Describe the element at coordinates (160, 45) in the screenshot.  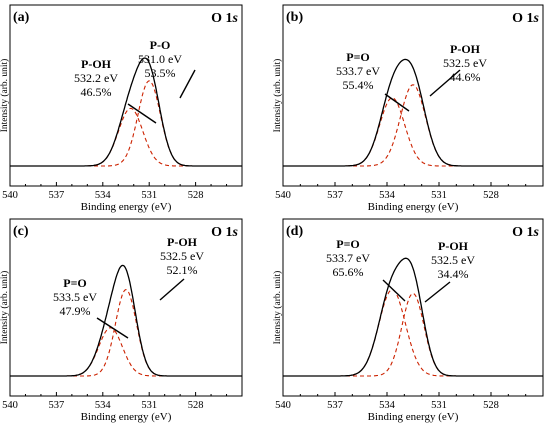
I see `component-name: P-O` at that location.